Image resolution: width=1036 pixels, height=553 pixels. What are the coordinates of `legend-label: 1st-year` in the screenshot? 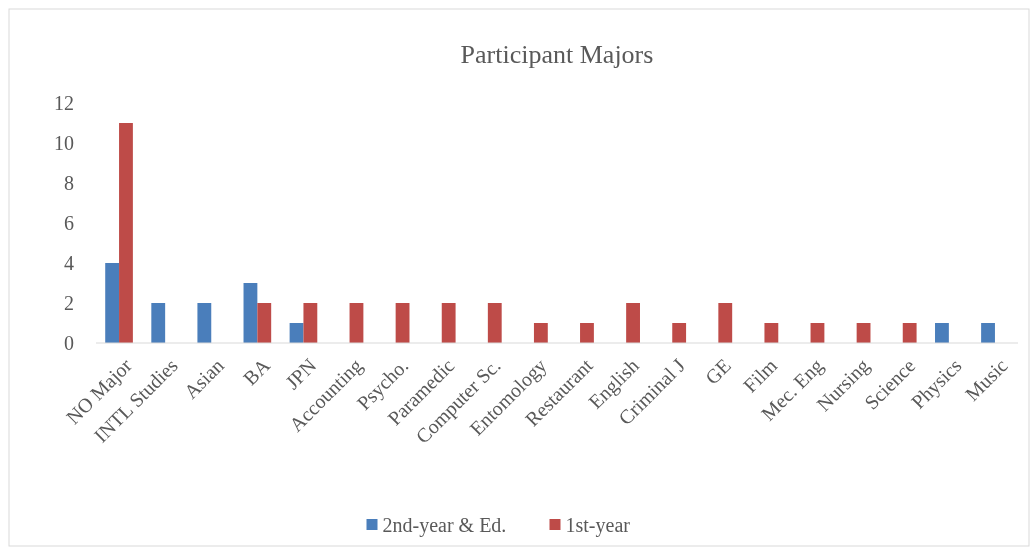 It's located at (598, 525).